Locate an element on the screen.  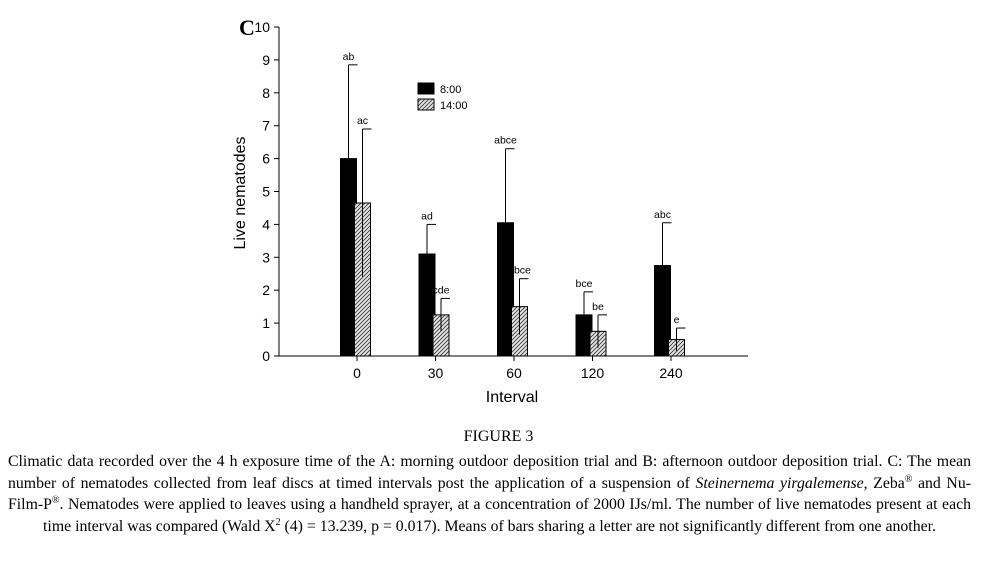
y-axis-ticks: 0 1 2 3 4 5 6 7 8 9 10 is located at coordinates (266, 191).